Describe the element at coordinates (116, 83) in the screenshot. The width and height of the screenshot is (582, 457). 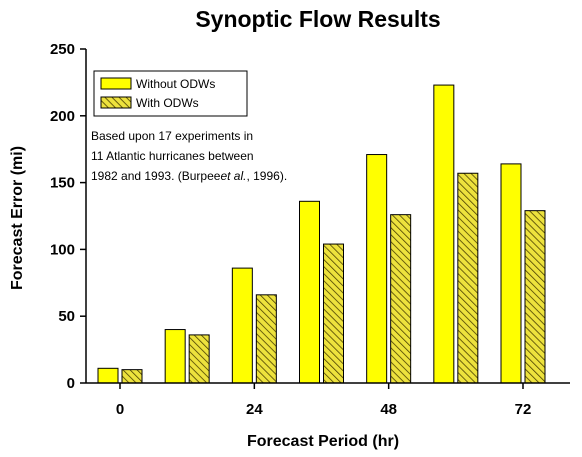
I see `legend-swatch-without-odws` at that location.